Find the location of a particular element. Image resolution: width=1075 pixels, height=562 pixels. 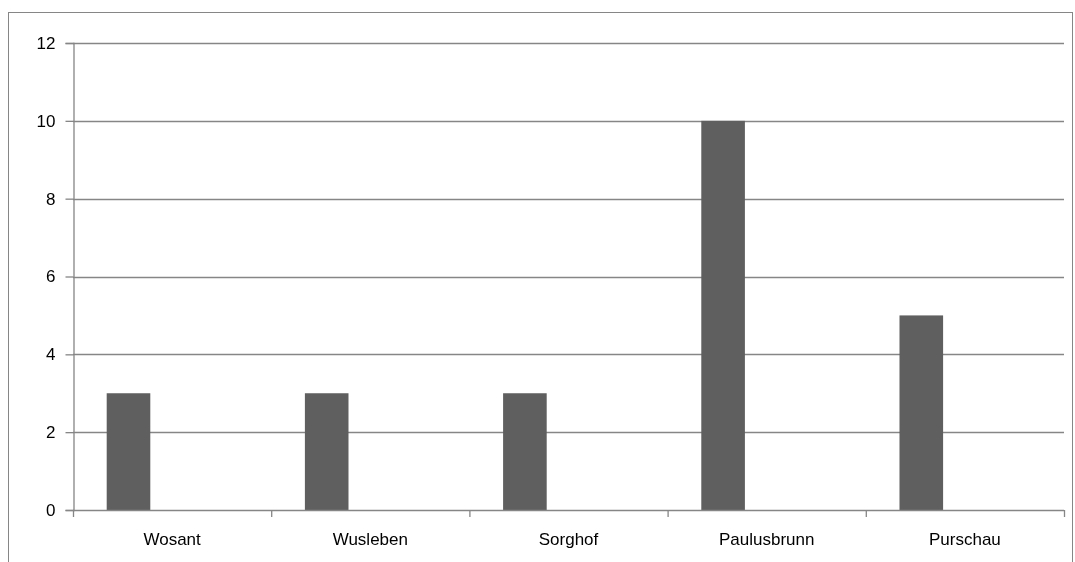

y-tick-label: 12 is located at coordinates (46, 43).